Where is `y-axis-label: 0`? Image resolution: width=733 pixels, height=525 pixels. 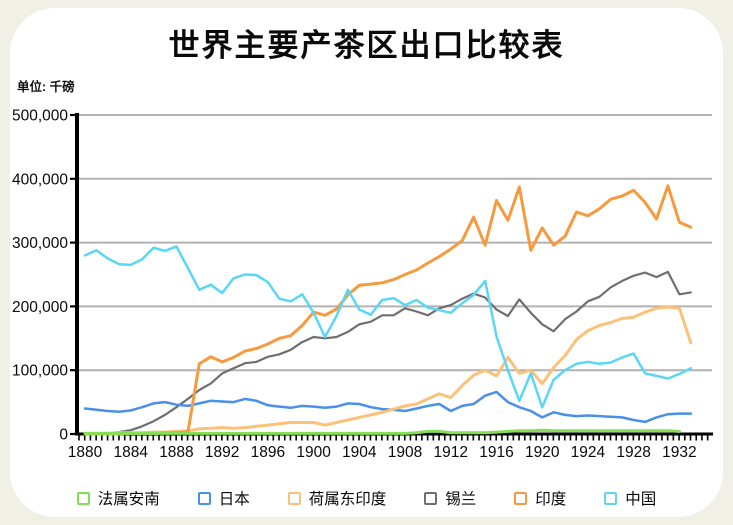
y-axis-label: 0 is located at coordinates (63, 435).